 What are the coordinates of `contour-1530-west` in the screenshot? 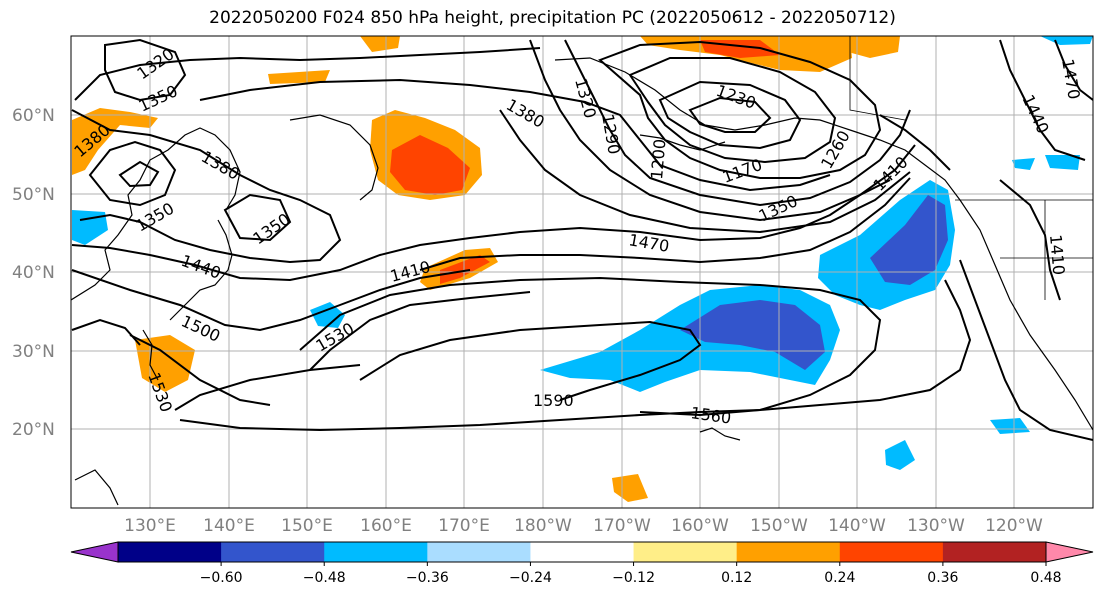 It's located at (200, 370).